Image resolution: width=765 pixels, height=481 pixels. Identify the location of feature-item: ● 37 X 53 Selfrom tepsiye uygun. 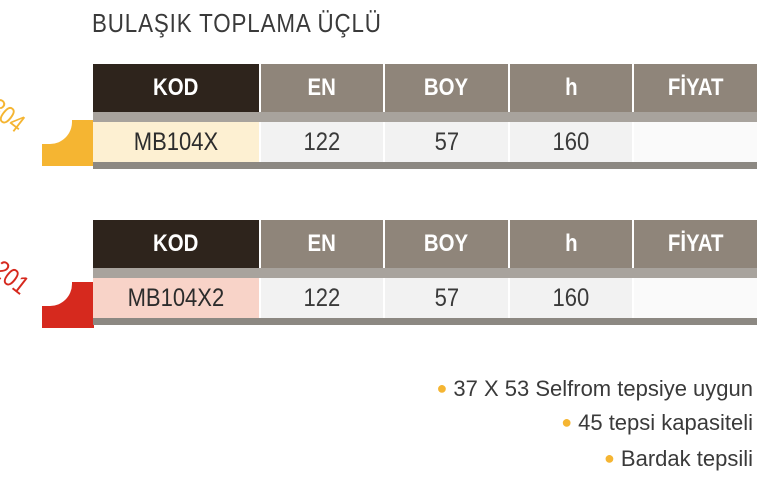
(595, 388).